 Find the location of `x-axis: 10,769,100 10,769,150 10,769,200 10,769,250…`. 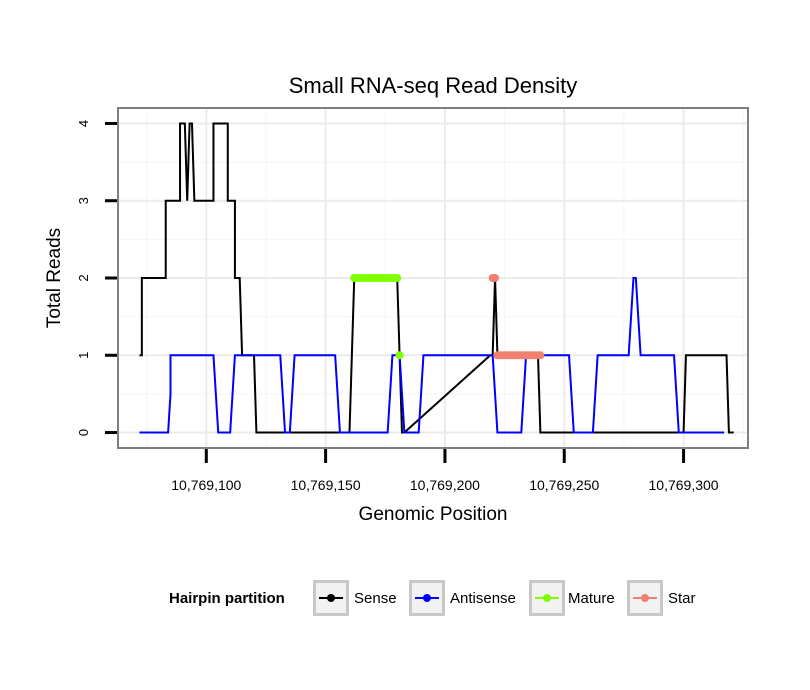

x-axis: 10,769,100 10,769,150 10,769,200 10,769,250… is located at coordinates (445, 471).